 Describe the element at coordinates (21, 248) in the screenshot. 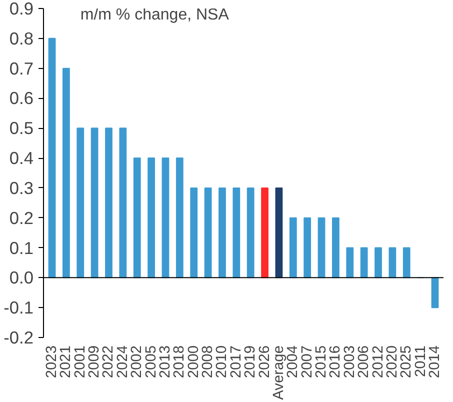

I see `y-tick-label: 0.1` at that location.